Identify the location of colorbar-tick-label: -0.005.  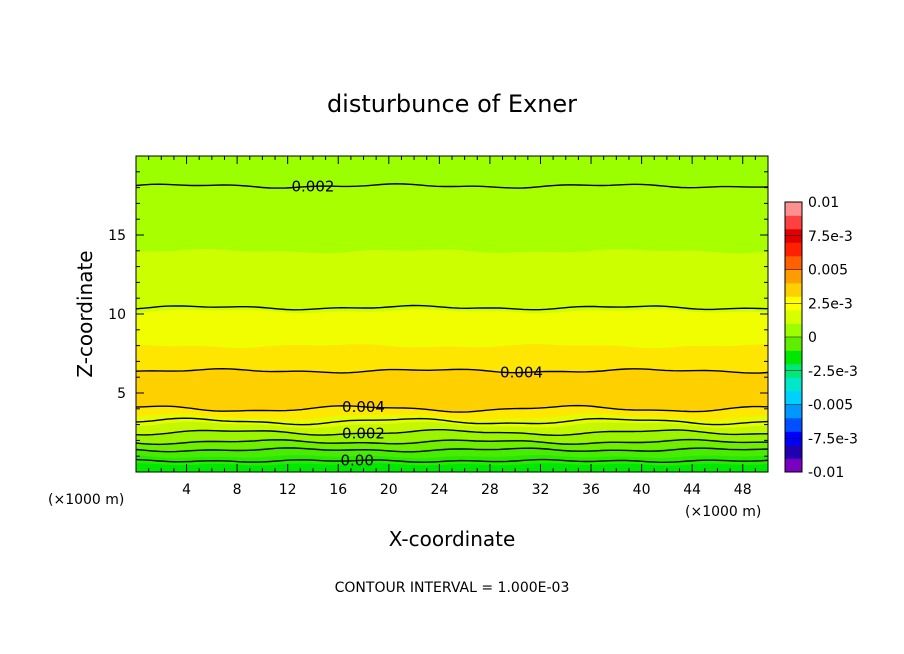
(830, 406).